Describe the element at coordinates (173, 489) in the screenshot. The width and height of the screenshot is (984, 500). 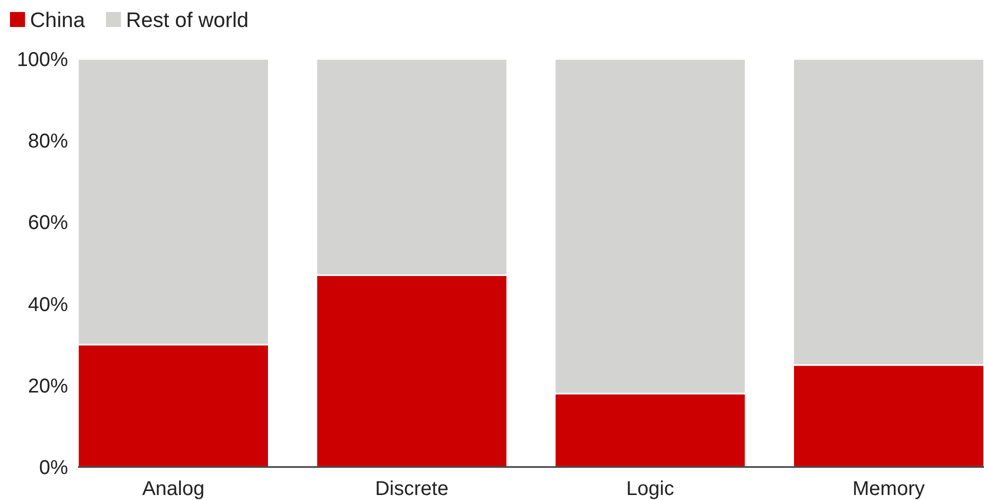
I see `x-tick-label: Analog` at that location.